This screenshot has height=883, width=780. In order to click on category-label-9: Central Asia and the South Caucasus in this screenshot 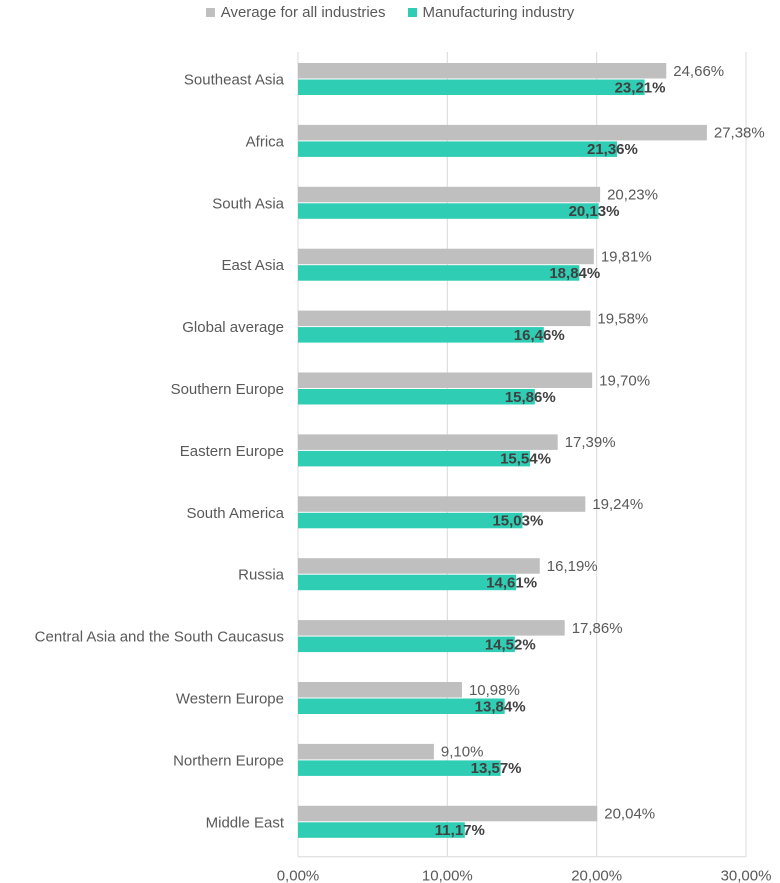, I will do `click(159, 637)`.